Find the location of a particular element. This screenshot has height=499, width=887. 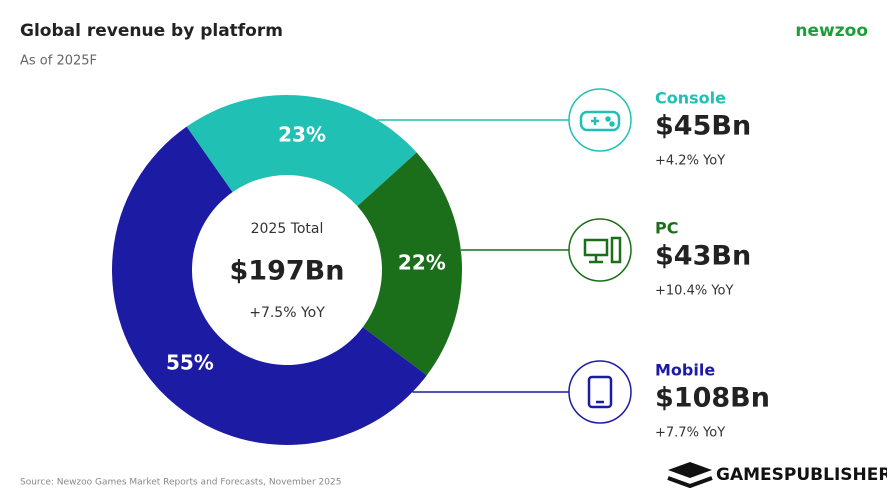

chart-title: Global revenue by platform is located at coordinates (151, 31).